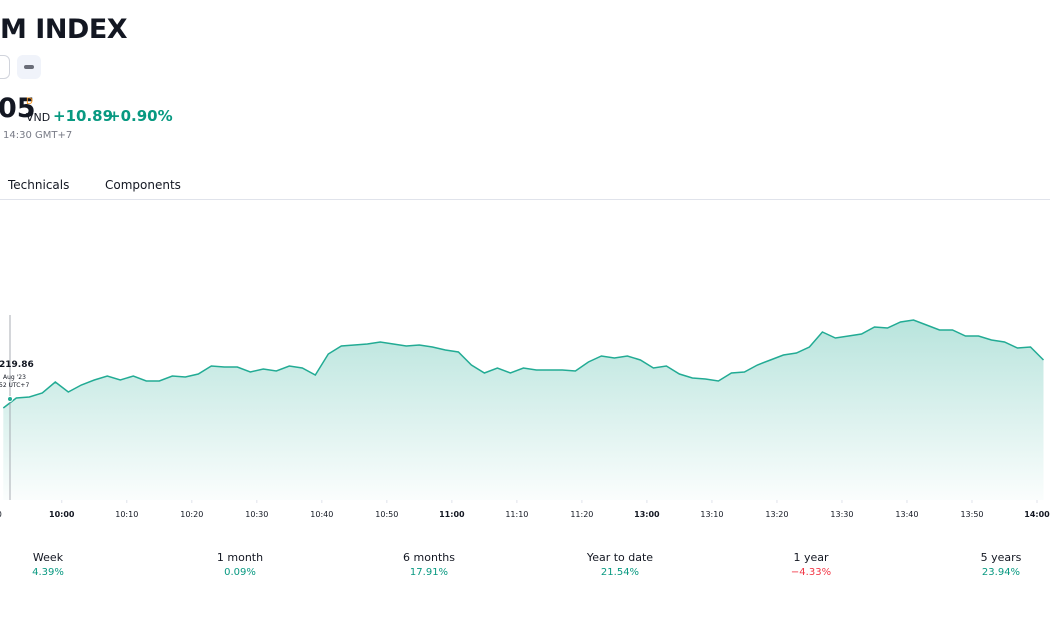 Image resolution: width=1050 pixels, height=630 pixels. What do you see at coordinates (48, 557) in the screenshot?
I see `performance-label: Week` at bounding box center [48, 557].